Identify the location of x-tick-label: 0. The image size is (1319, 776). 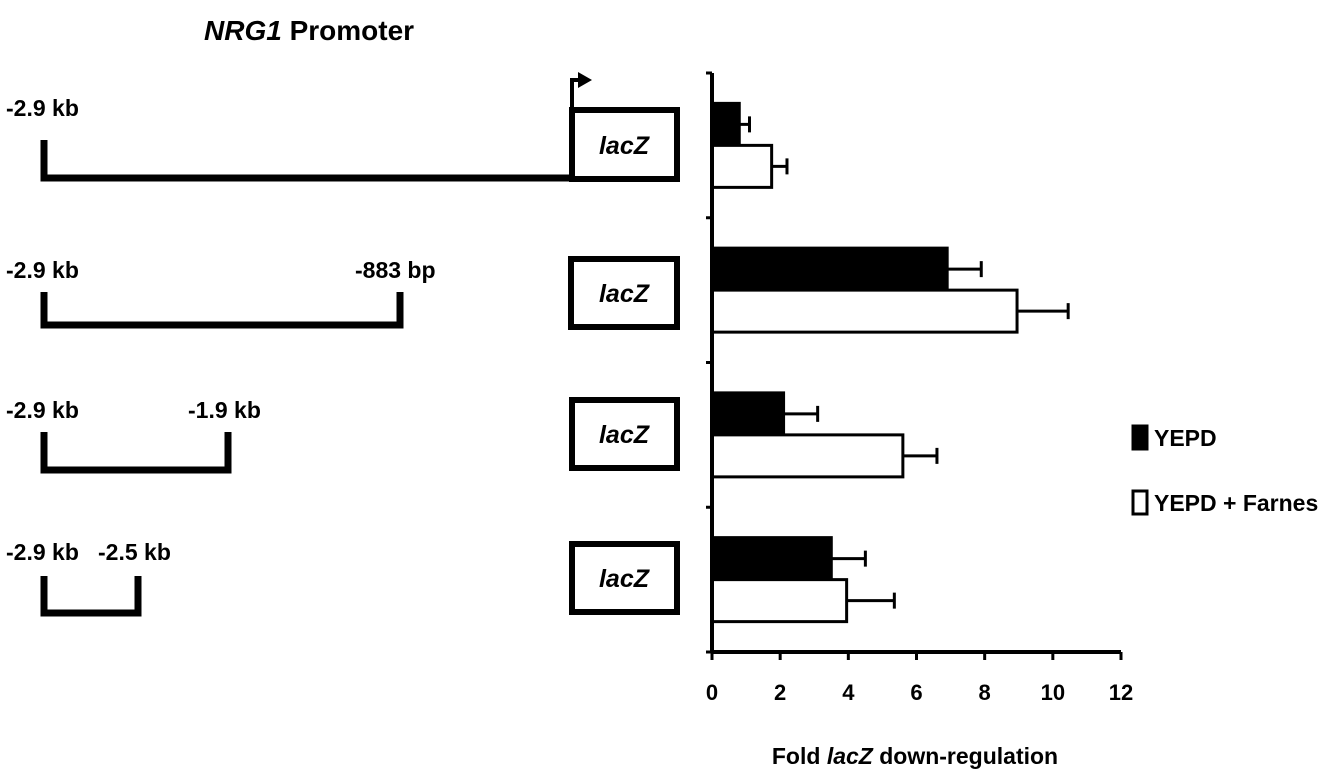
(712, 692).